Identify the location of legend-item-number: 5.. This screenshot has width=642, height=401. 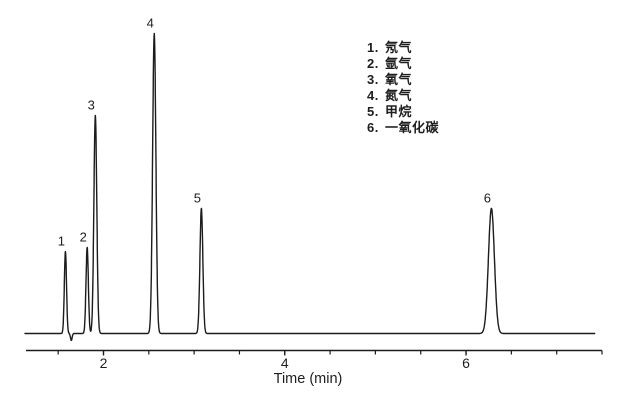
(373, 111).